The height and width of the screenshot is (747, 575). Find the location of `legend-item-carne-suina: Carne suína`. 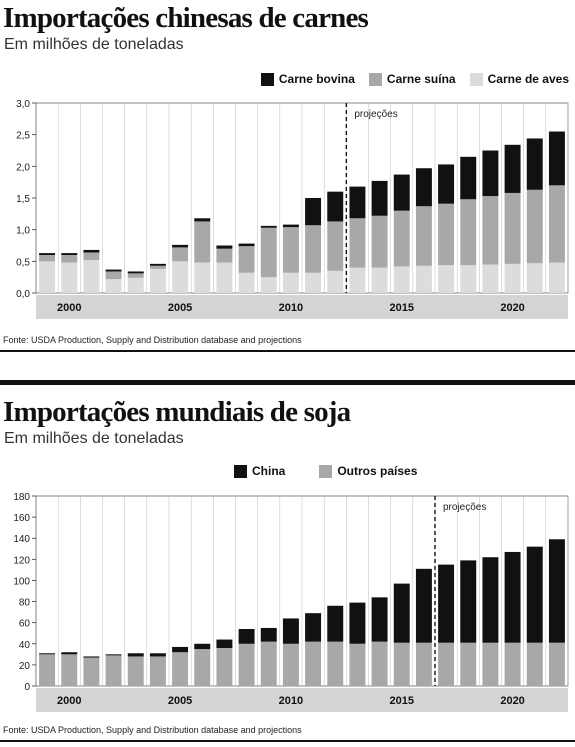

legend-item-carne-suina: Carne suína is located at coordinates (412, 79).